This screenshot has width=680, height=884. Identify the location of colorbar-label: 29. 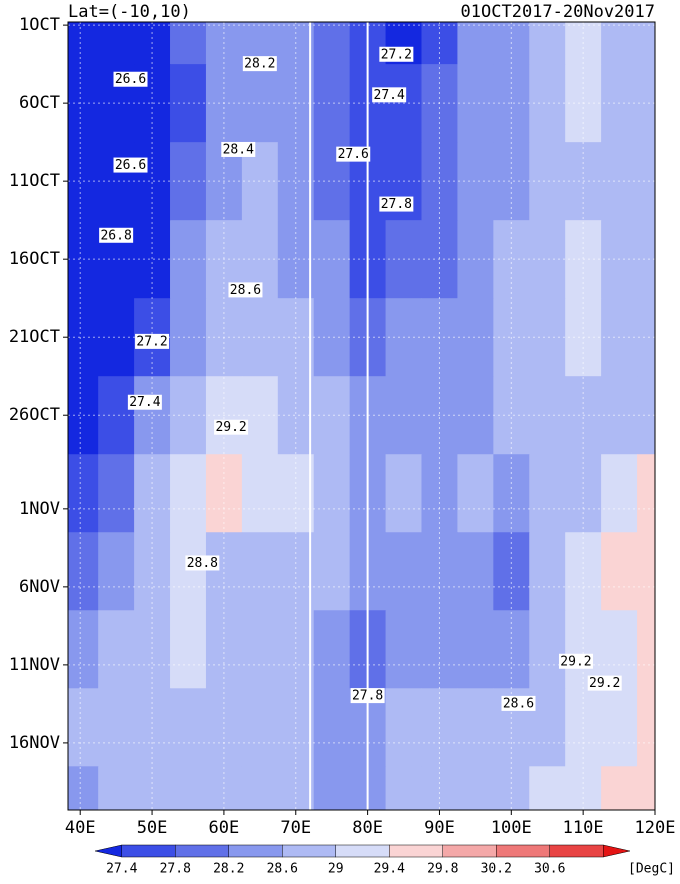
(336, 869).